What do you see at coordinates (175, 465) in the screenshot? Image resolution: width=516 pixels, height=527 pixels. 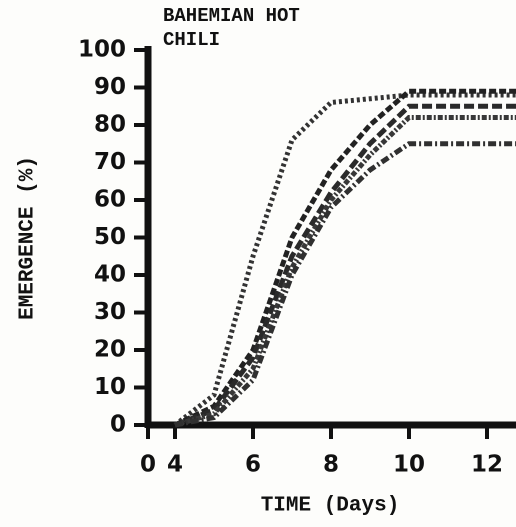 I see `x-tick-label: 4` at bounding box center [175, 465].